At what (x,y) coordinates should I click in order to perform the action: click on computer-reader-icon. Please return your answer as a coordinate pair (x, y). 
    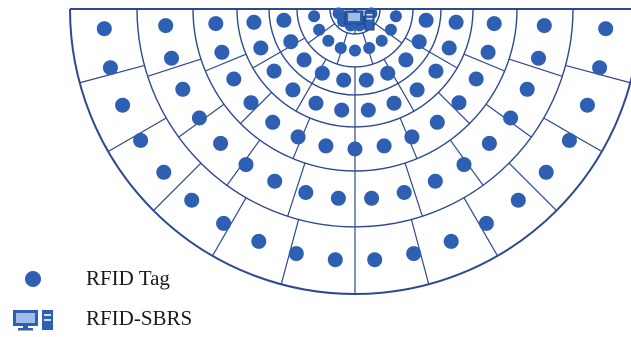
    Looking at the image, I should click on (38, 319).